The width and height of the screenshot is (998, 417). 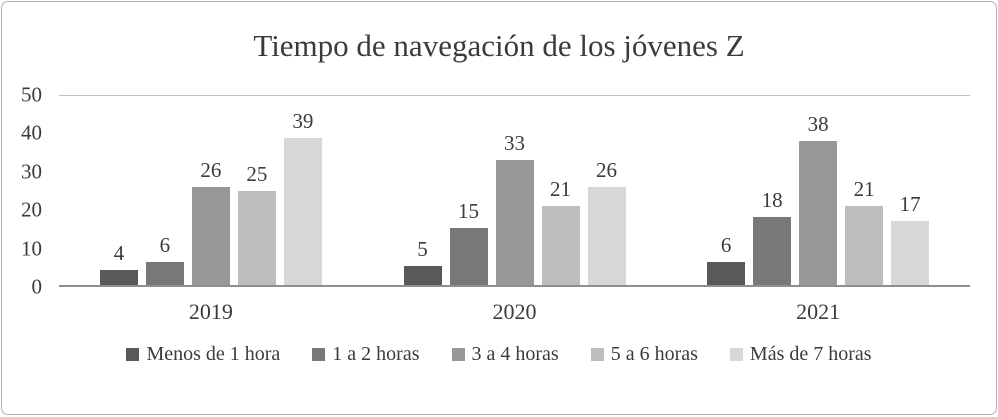 I want to click on bar: 17, so click(x=910, y=238).